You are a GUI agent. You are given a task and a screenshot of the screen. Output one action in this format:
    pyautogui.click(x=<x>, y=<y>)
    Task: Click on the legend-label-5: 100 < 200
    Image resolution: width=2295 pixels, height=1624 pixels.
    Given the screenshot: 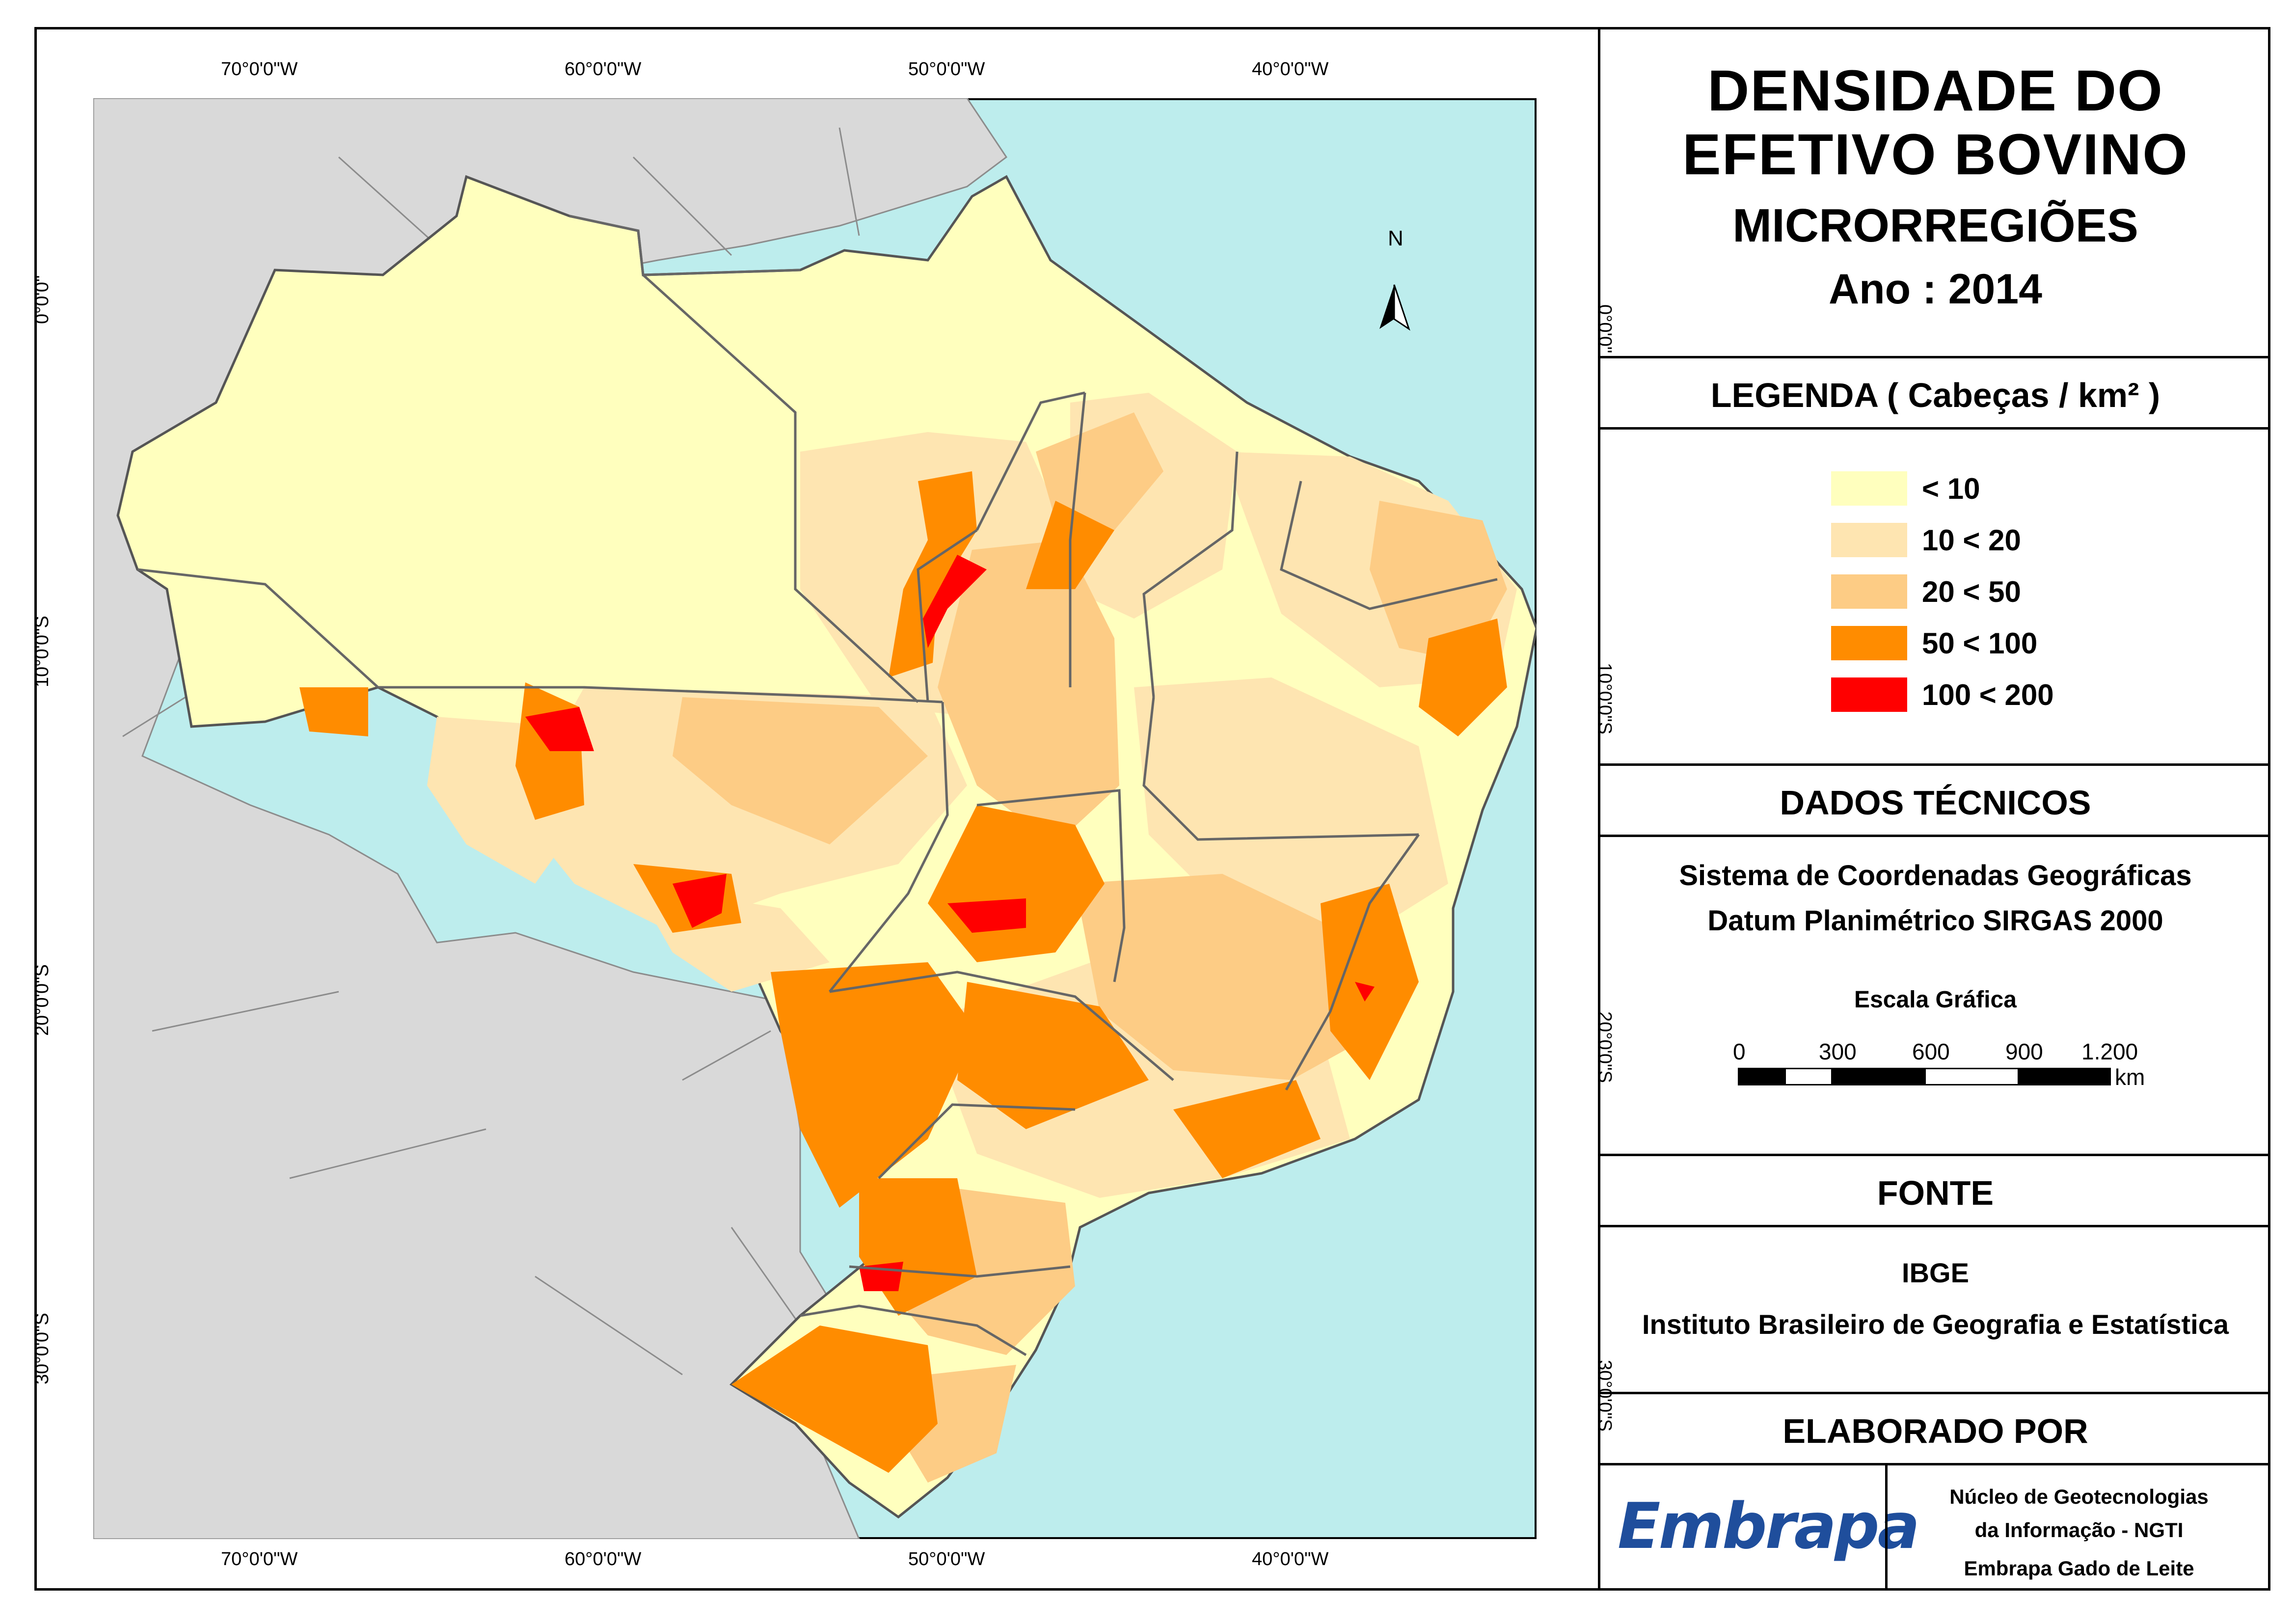 What is the action you would take?
    pyautogui.click(x=1988, y=694)
    